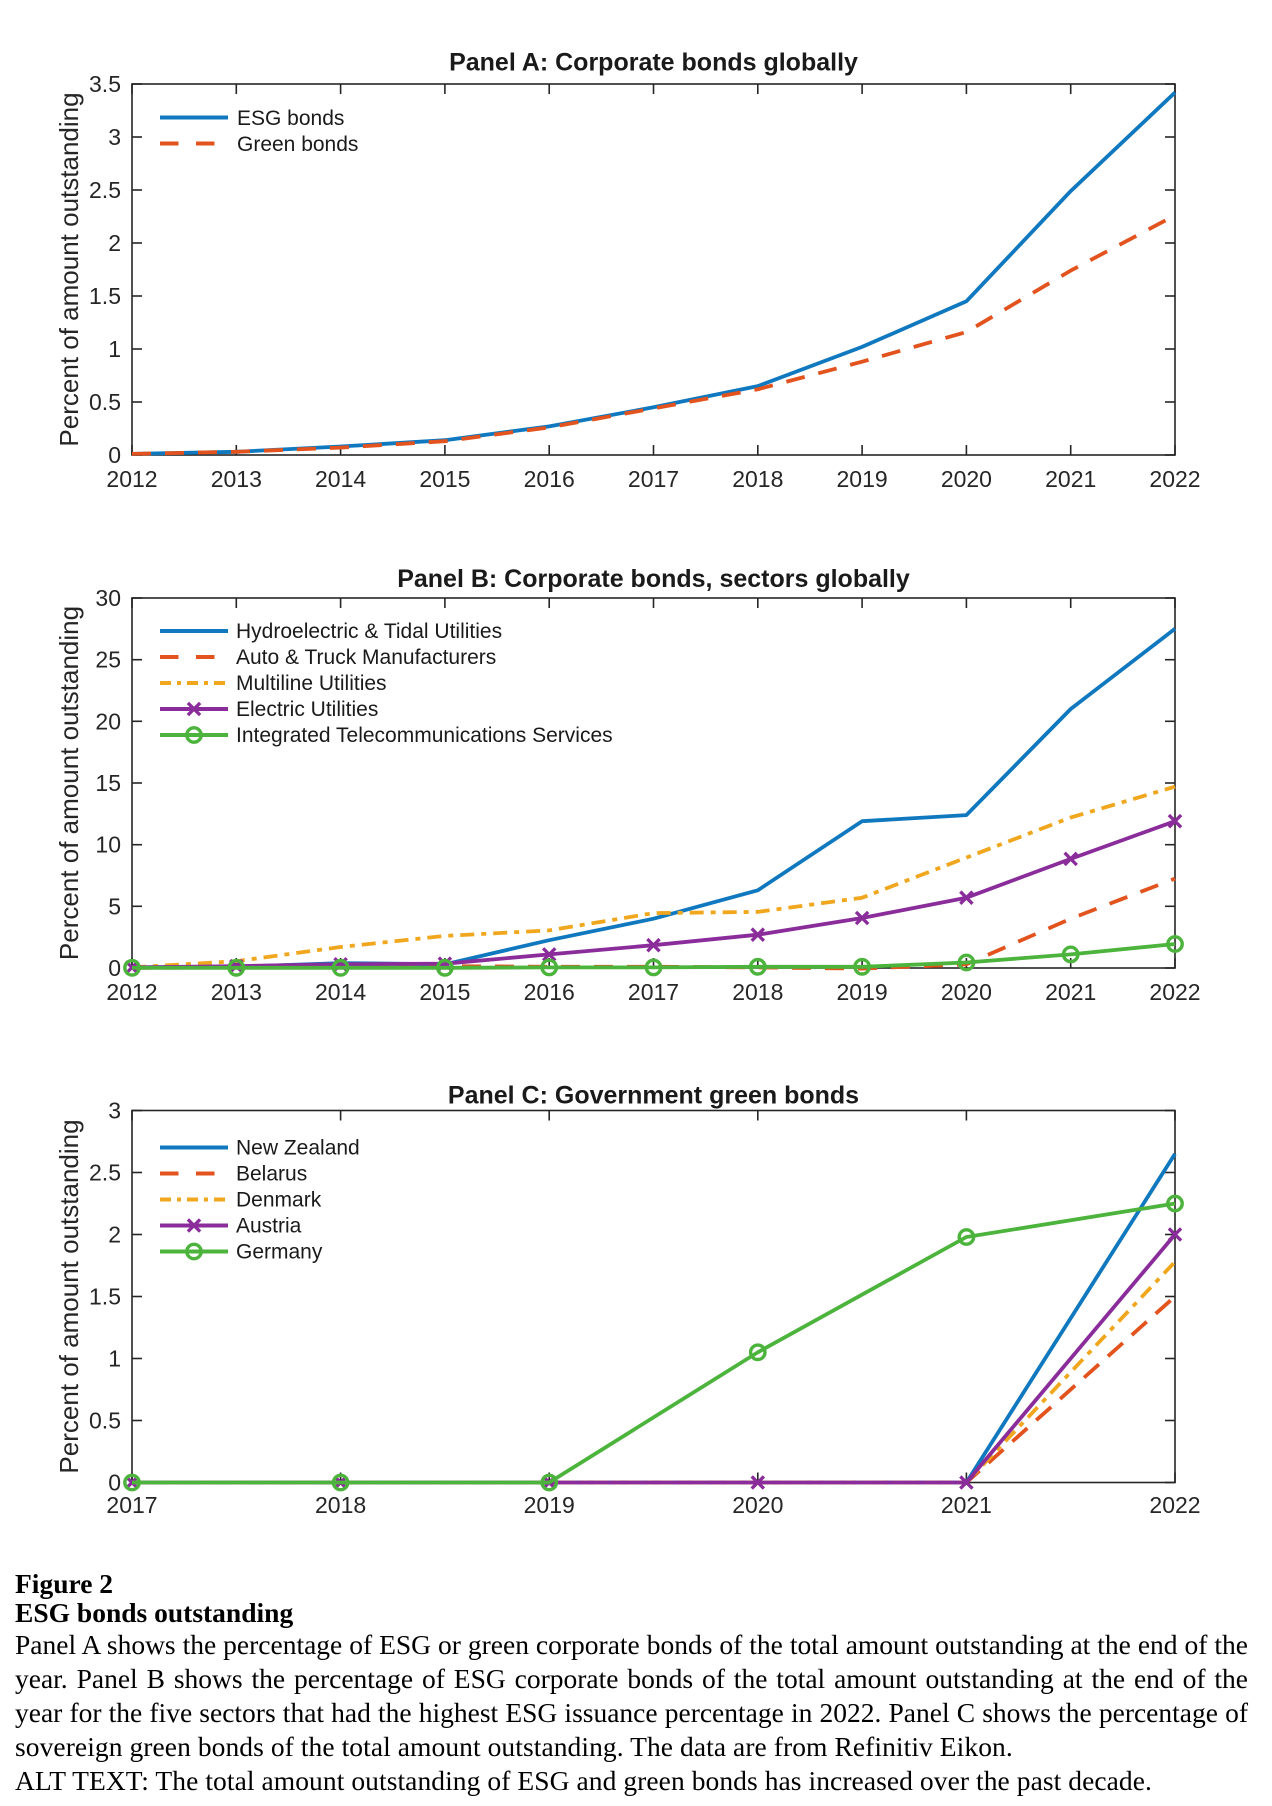  Describe the element at coordinates (653, 1096) in the screenshot. I see `svg-text:Panel C: Government green bond: Panel C: Government green bonds` at that location.